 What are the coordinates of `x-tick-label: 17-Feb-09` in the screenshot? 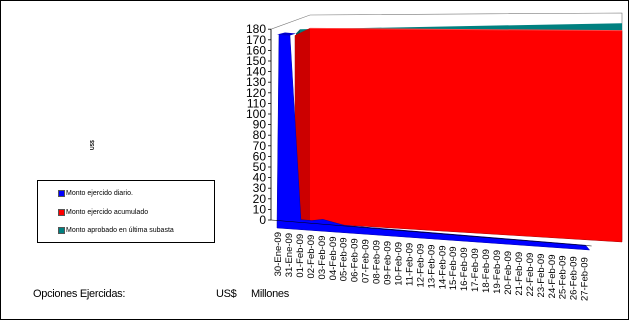 It's located at (475, 270).